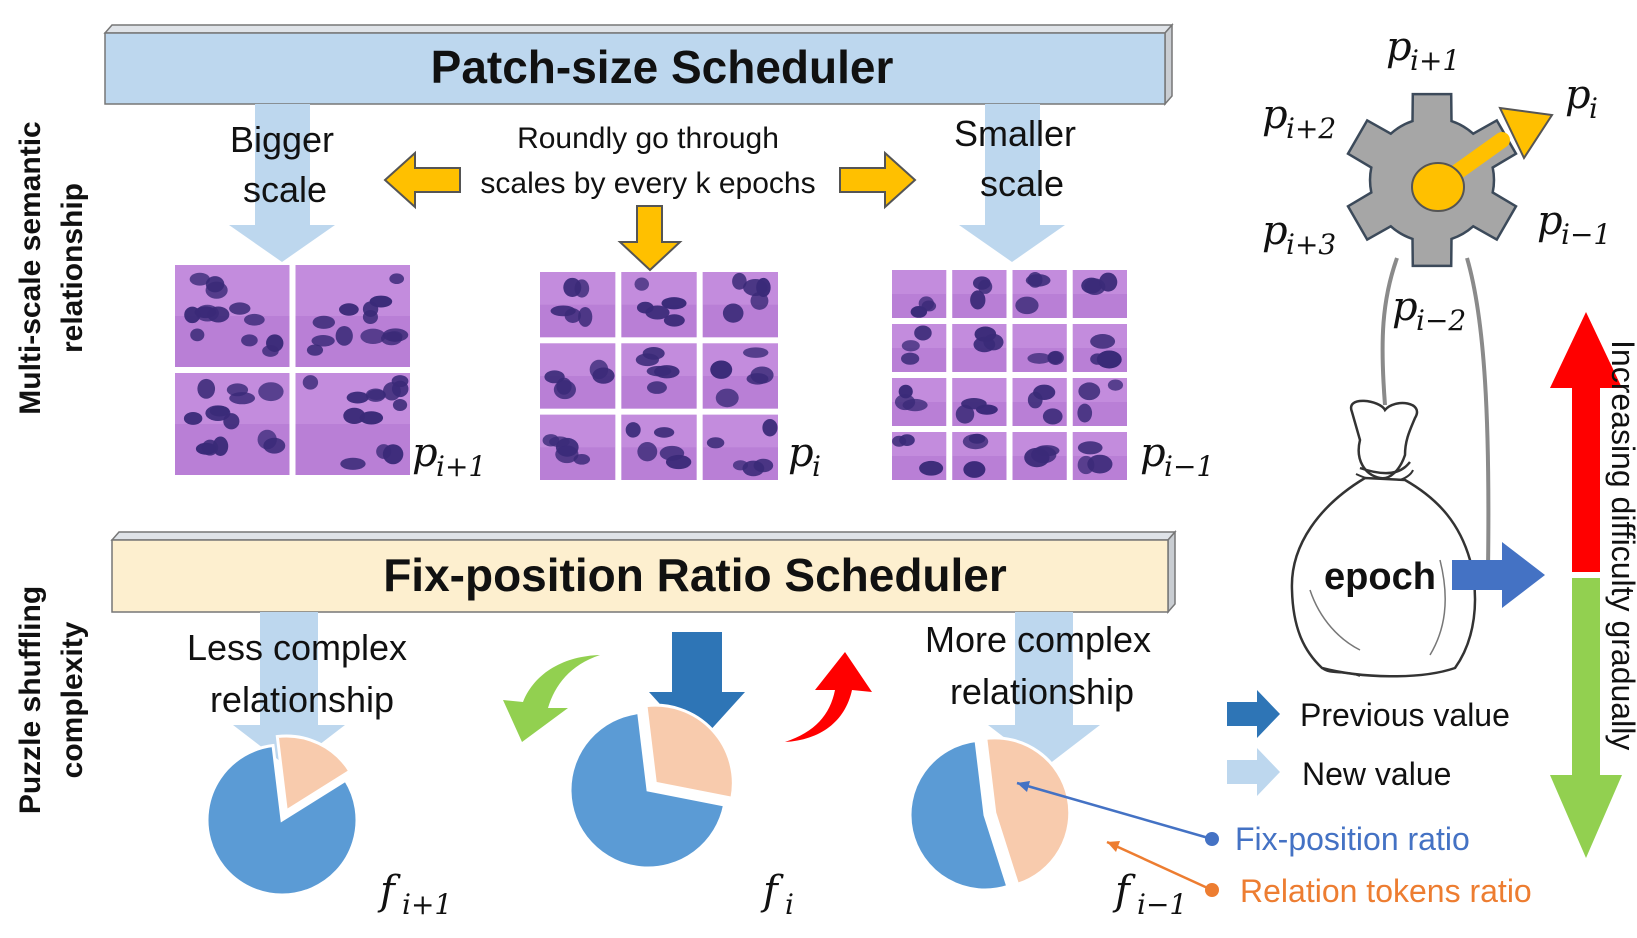 This screenshot has width=1637, height=938. Describe the element at coordinates (1159, 866) in the screenshot. I see `relation-ratio-pointer-line` at that location.